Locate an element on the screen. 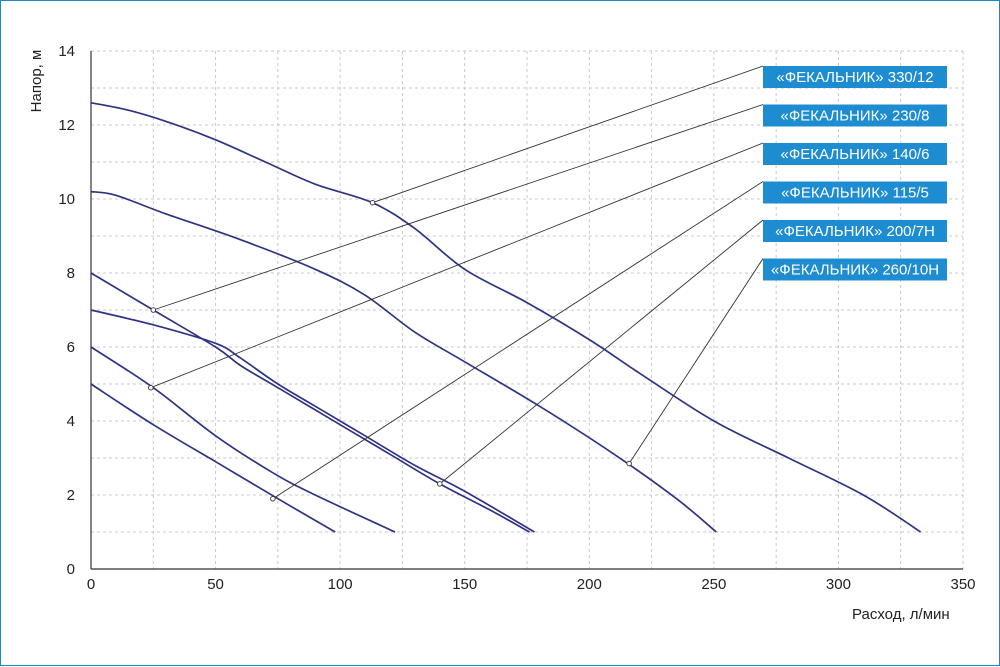 Image resolution: width=1000 pixels, height=667 pixels. x-tick-label: 200 is located at coordinates (589, 584).